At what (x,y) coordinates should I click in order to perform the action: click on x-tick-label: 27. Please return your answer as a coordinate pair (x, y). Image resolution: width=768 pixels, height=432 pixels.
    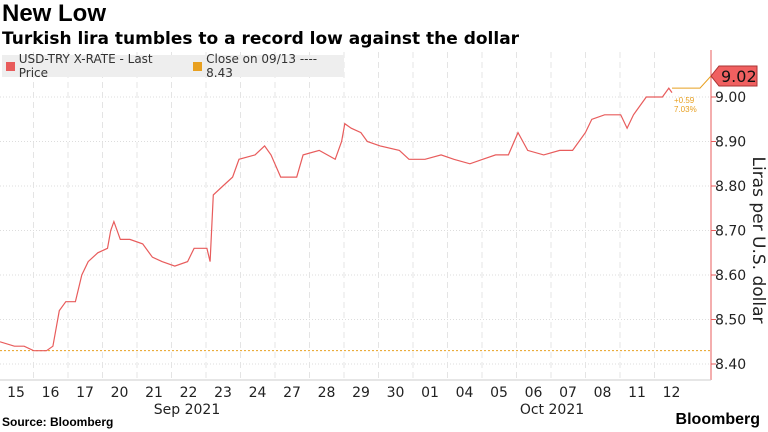
    Looking at the image, I should click on (292, 393).